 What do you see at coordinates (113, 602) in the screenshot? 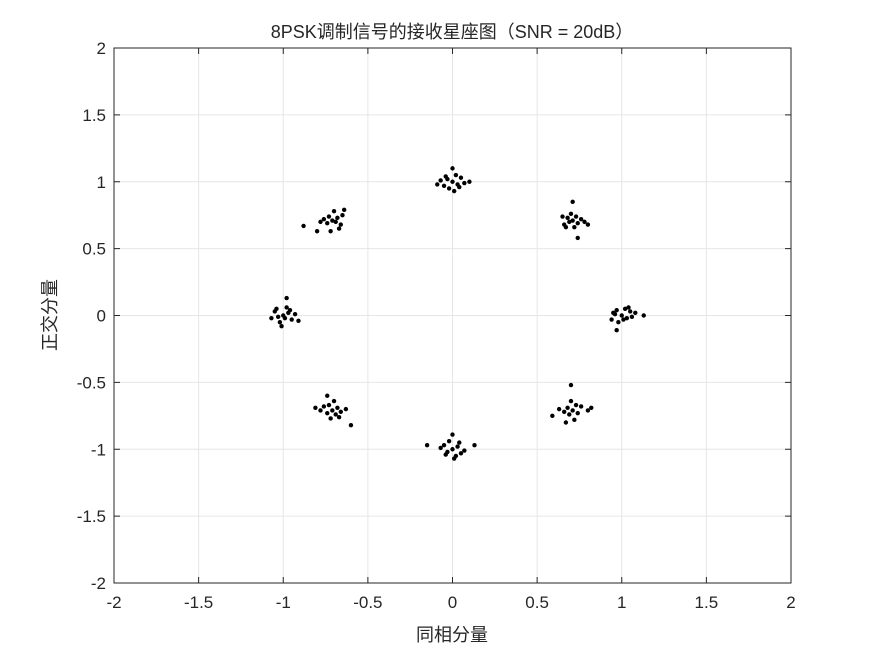
I see `x-tick-label: -2` at bounding box center [113, 602].